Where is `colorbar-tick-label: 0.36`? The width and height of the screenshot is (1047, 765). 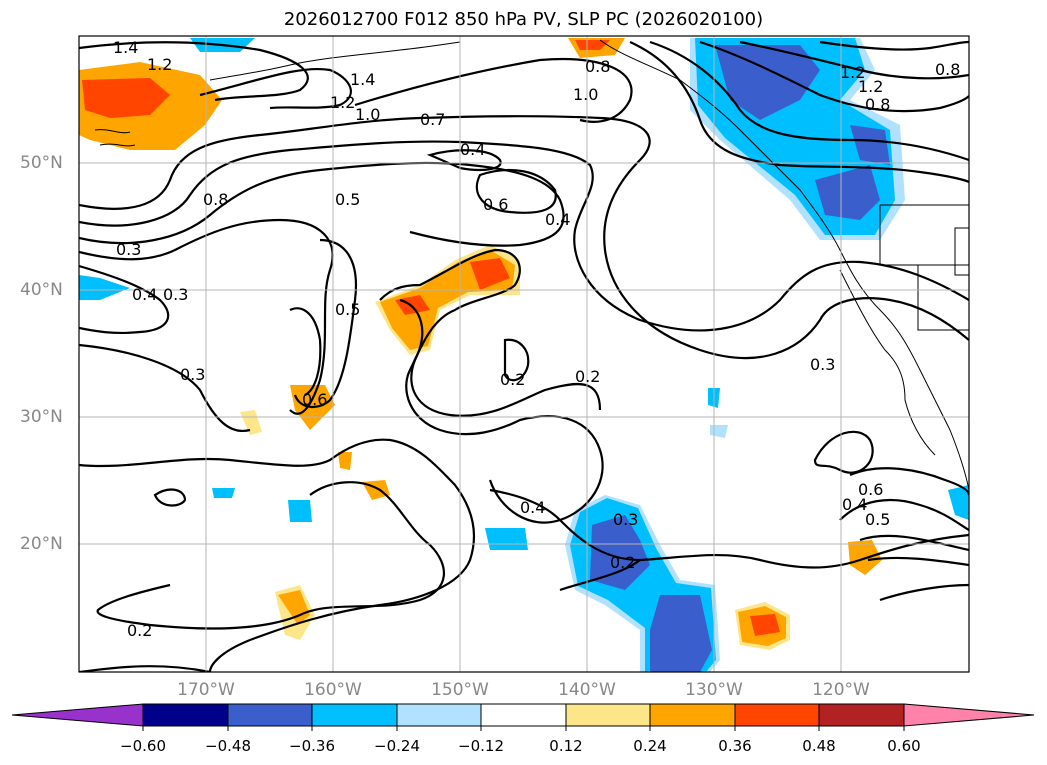
colorbar-tick-label: 0.36 is located at coordinates (735, 746).